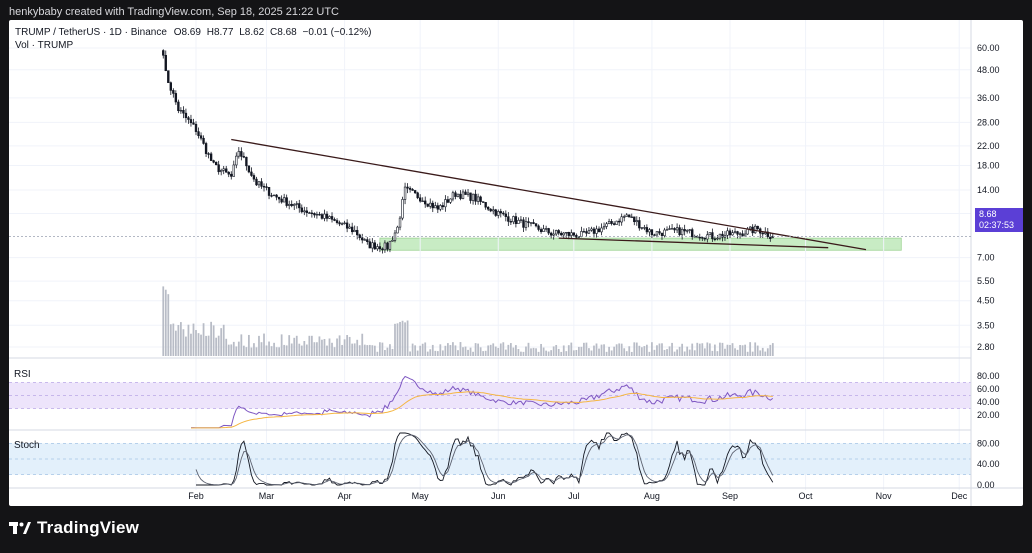 The image size is (1032, 553). What do you see at coordinates (693, 243) in the screenshot?
I see `trendline-support` at bounding box center [693, 243].